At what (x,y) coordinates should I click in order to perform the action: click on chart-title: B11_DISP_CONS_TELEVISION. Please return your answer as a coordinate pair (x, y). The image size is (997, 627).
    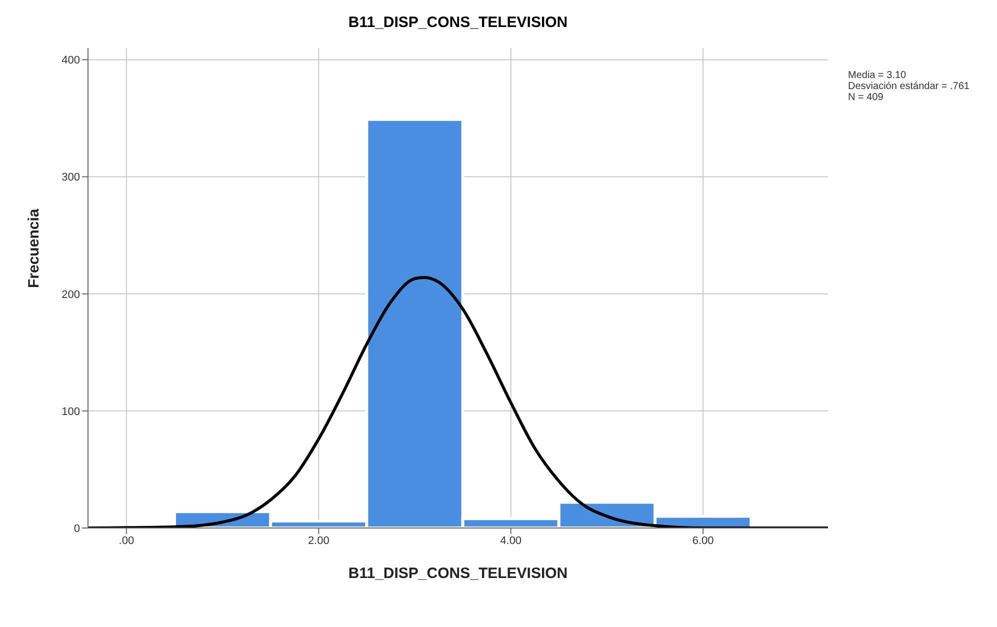
    Looking at the image, I should click on (458, 22).